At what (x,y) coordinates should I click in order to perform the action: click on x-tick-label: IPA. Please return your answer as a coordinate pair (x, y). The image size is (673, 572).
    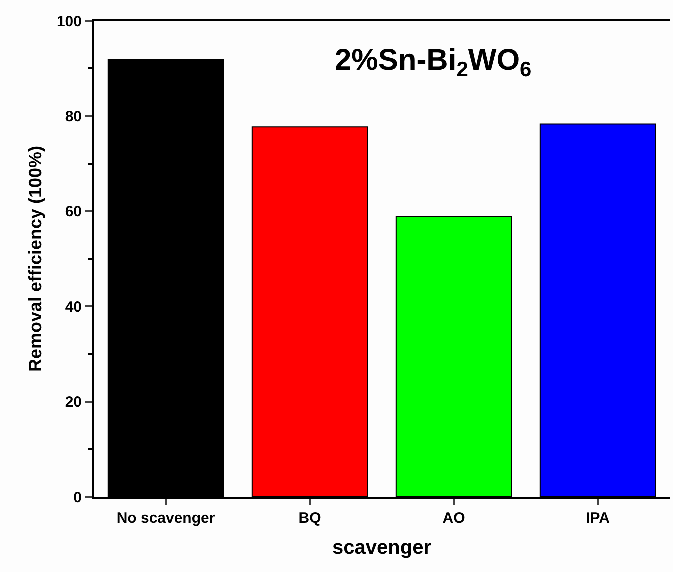
    Looking at the image, I should click on (598, 518).